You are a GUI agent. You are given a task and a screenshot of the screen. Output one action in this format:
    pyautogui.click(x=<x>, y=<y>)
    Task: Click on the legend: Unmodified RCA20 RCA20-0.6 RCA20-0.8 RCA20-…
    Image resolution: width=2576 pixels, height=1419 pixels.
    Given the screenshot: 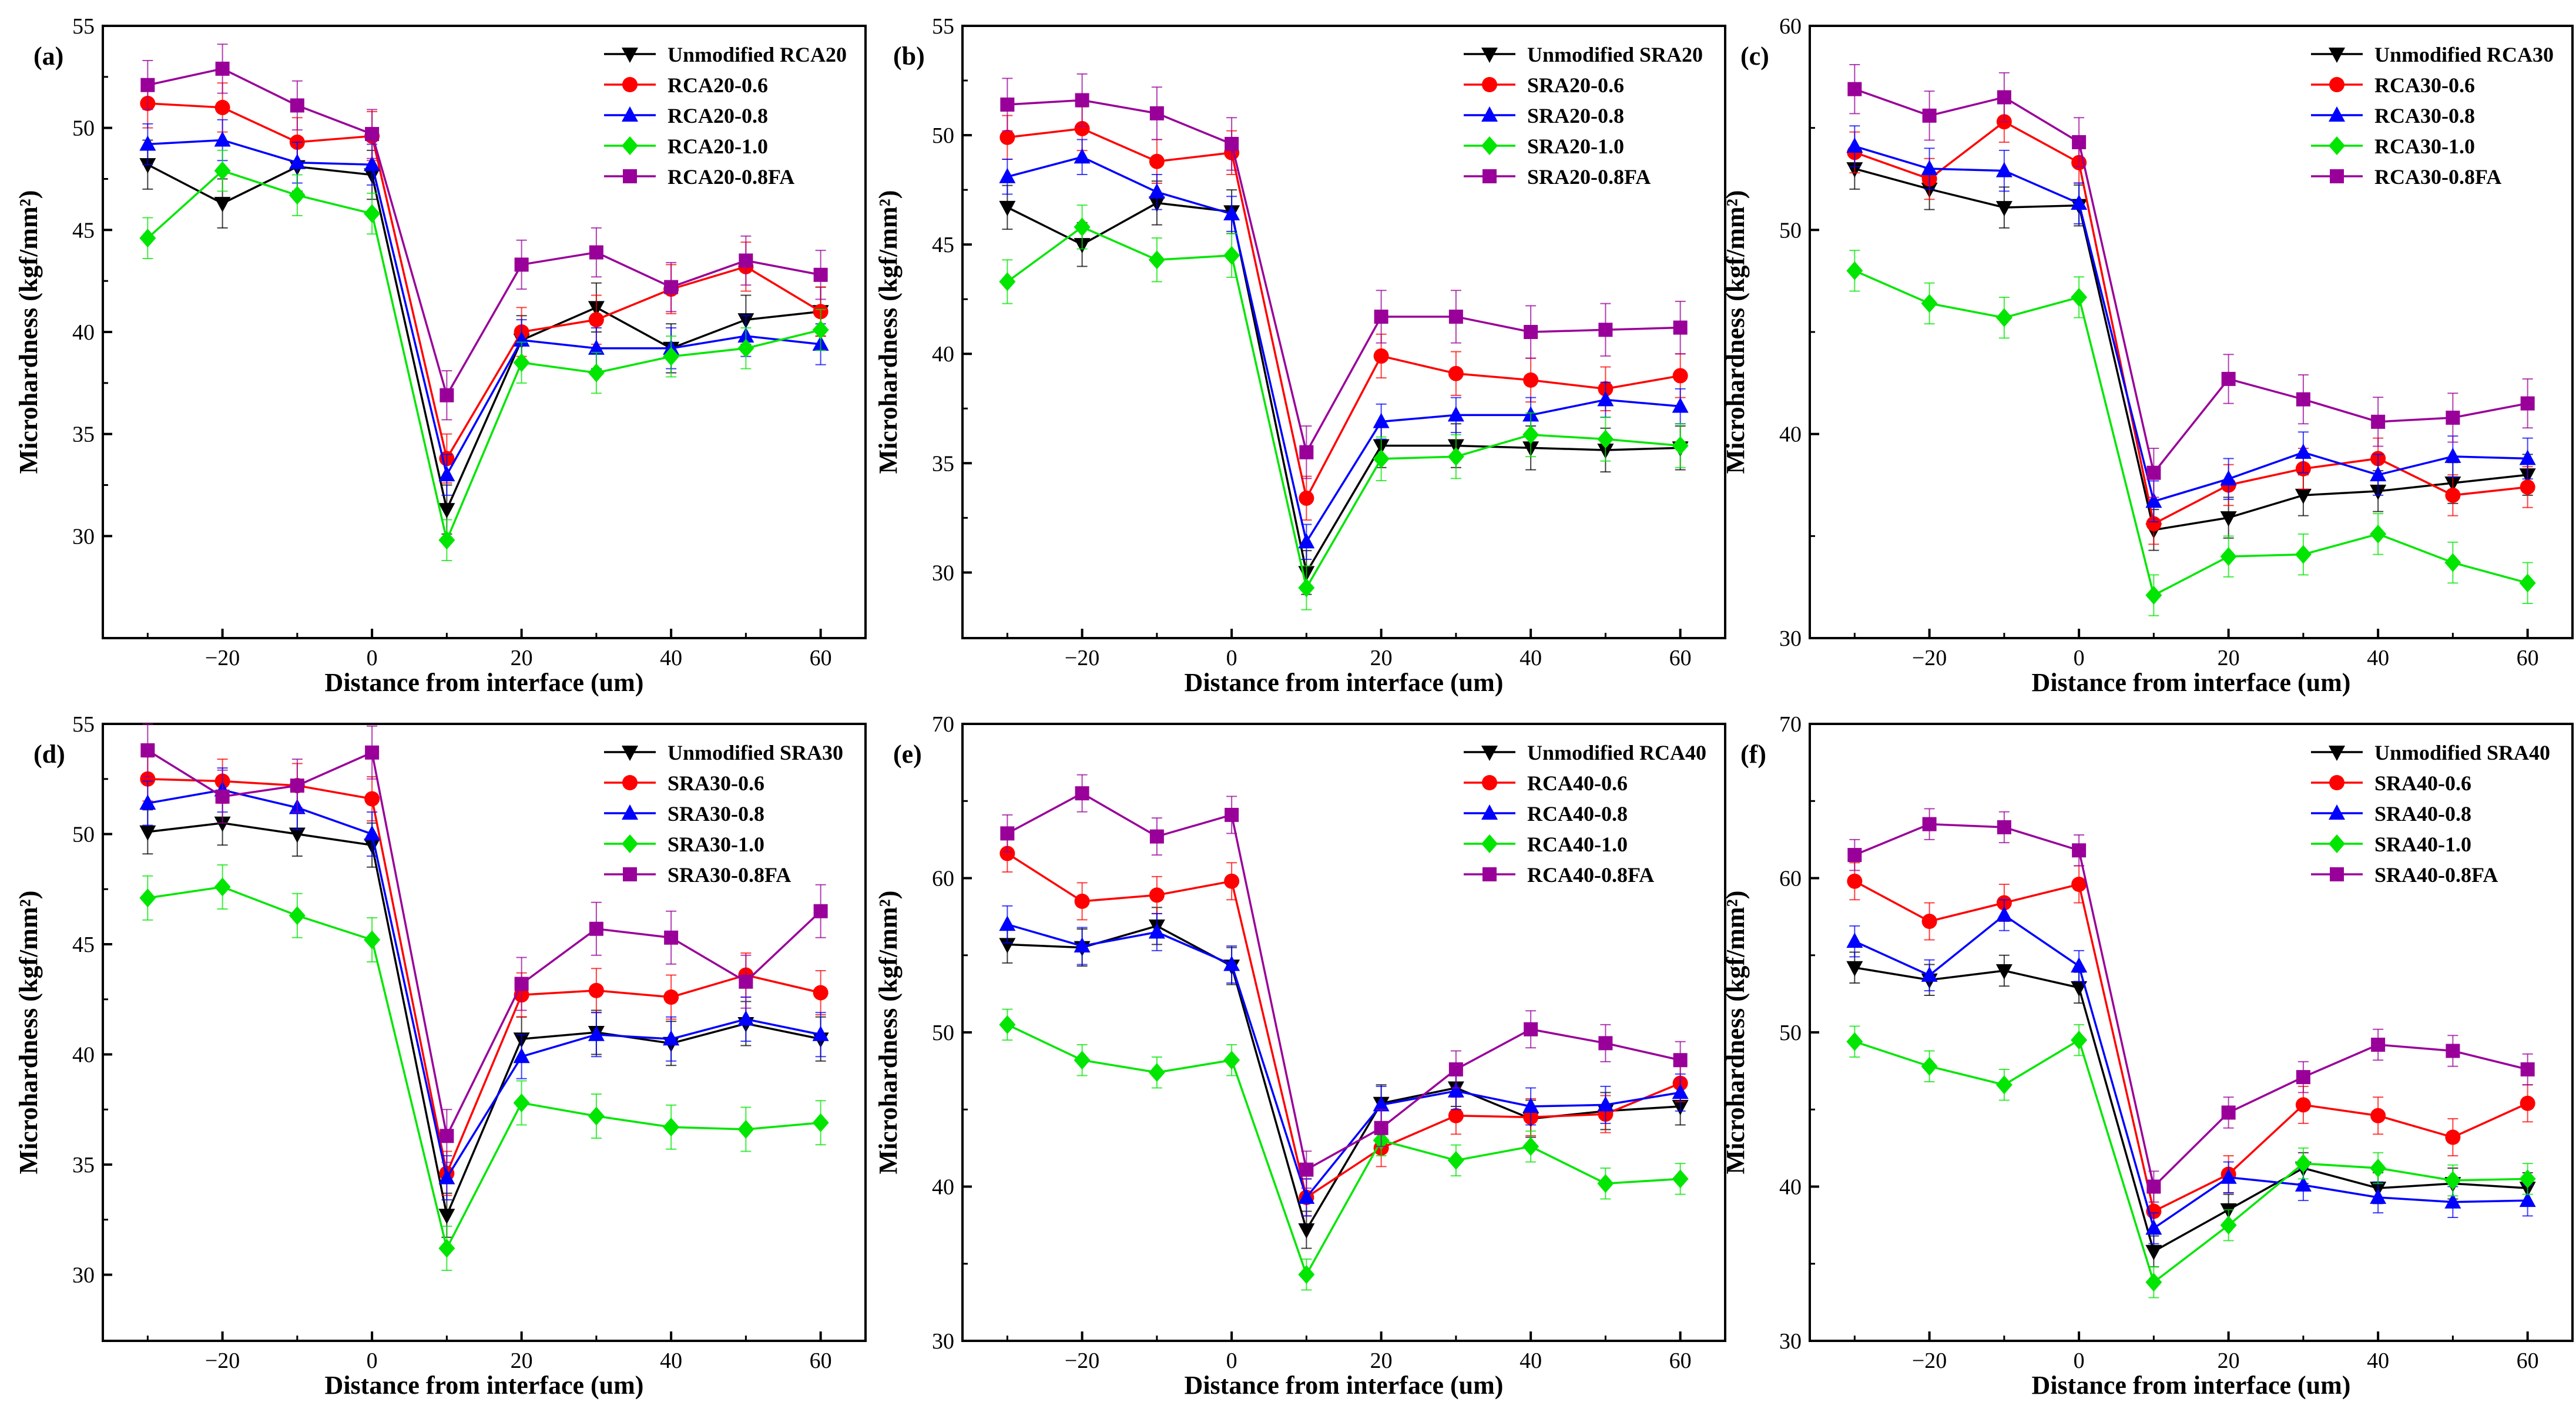 What is the action you would take?
    pyautogui.click(x=726, y=116)
    